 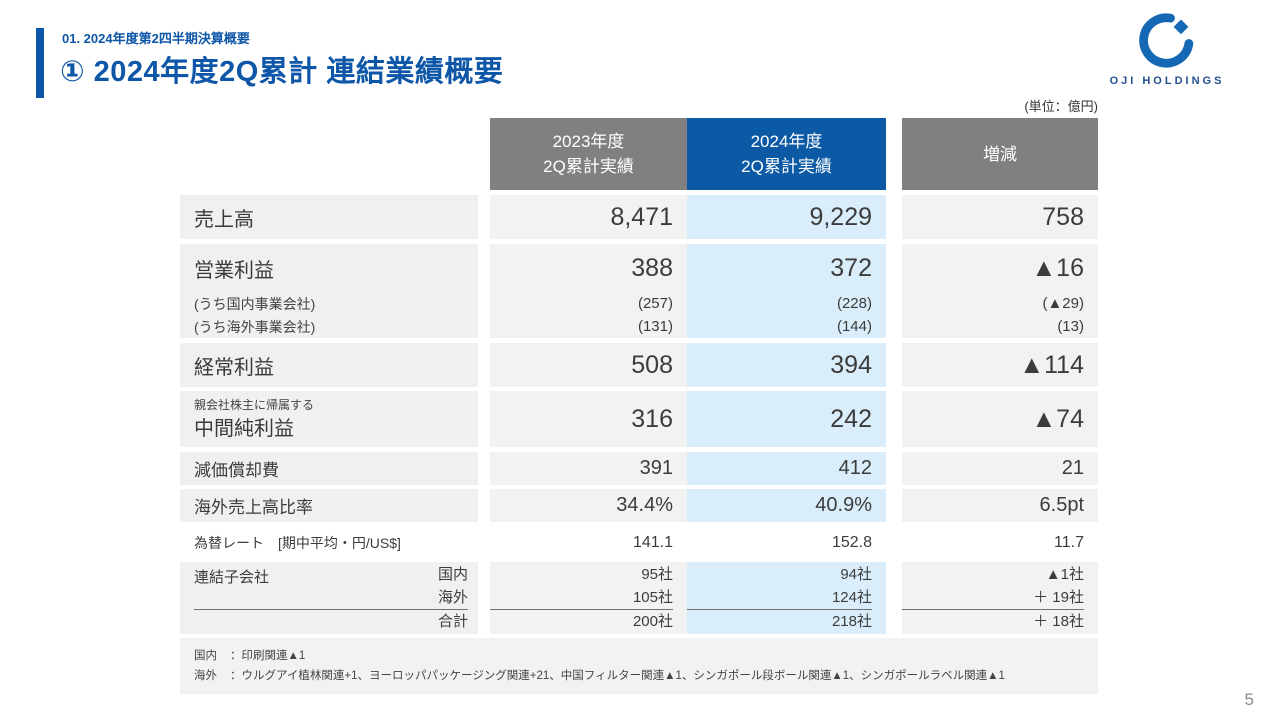 What do you see at coordinates (786, 505) in the screenshot?
I see `value-fy2024: 40.9%` at bounding box center [786, 505].